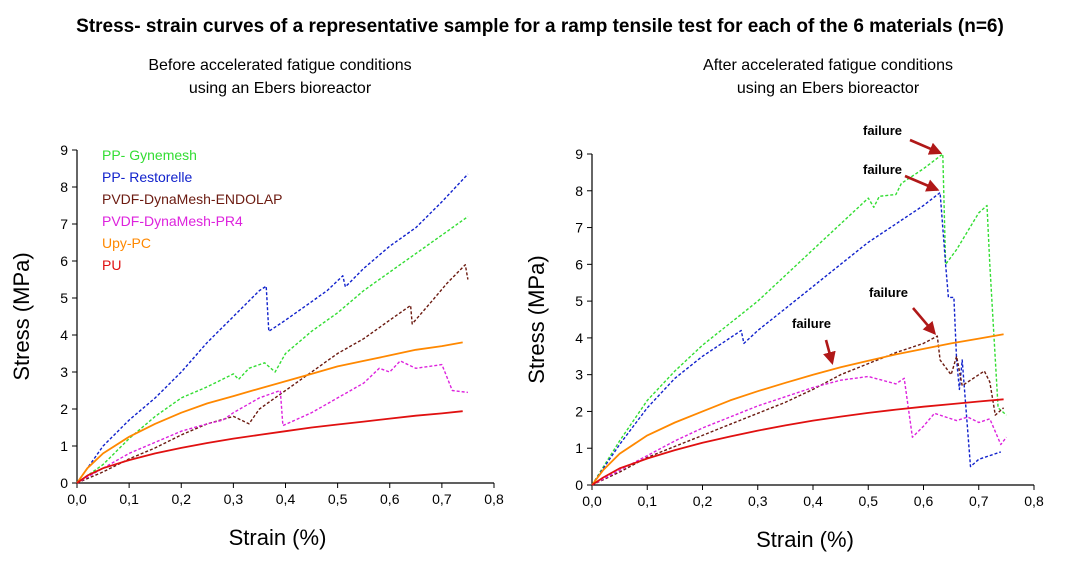 This screenshot has height=564, width=1080. I want to click on right-subtitle-line-2: using an Ebers bioreactor, so click(828, 88).